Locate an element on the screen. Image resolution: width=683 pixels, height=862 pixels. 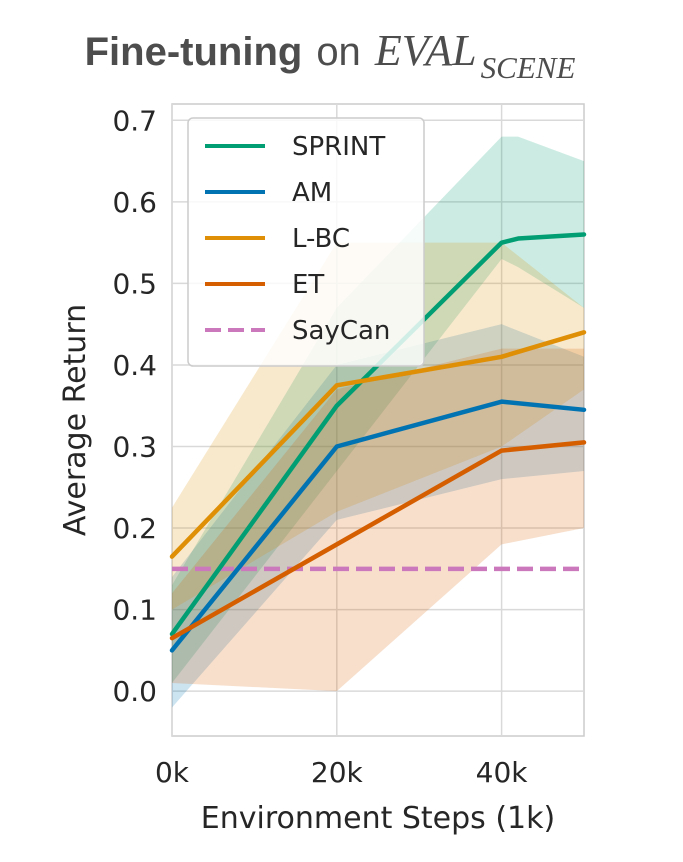
chart-title-math: EVAL is located at coordinates (425, 50).